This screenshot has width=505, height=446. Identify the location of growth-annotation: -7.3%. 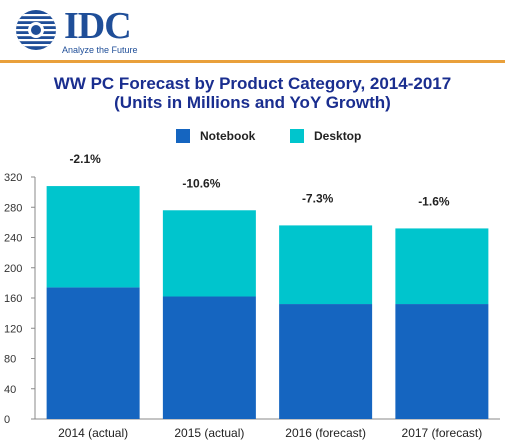
(318, 198).